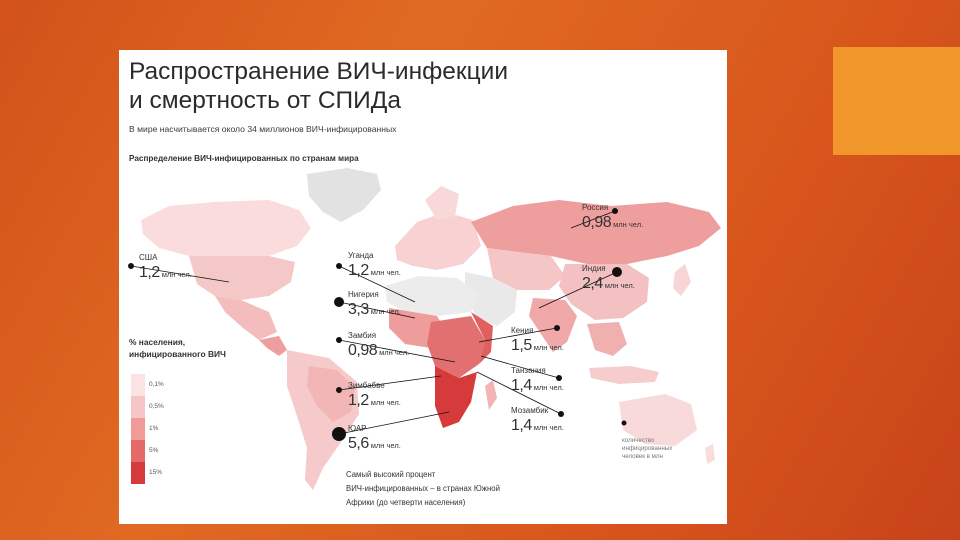 The image size is (960, 540). I want to click on region-indonesia, so click(624, 375).